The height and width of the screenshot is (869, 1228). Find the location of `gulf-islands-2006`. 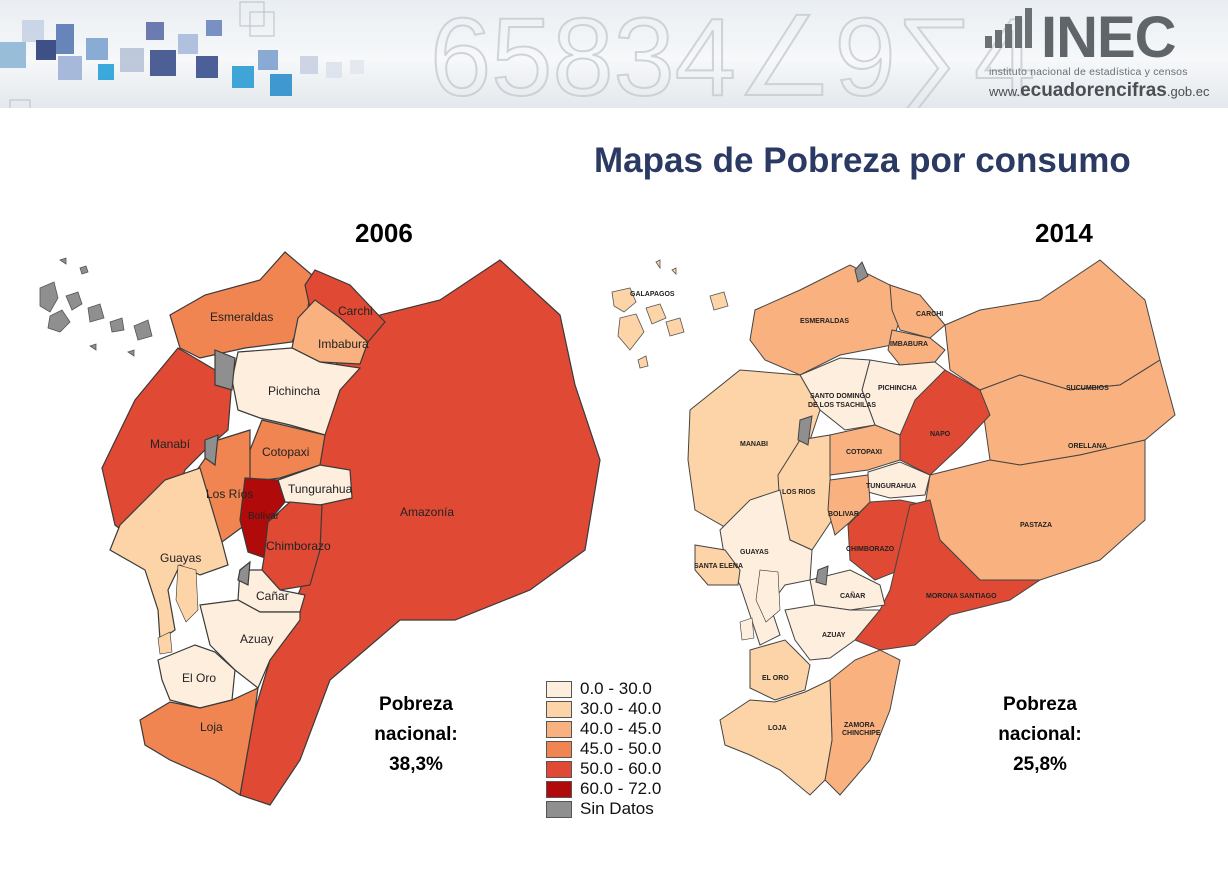

gulf-islands-2006 is located at coordinates (178, 609).